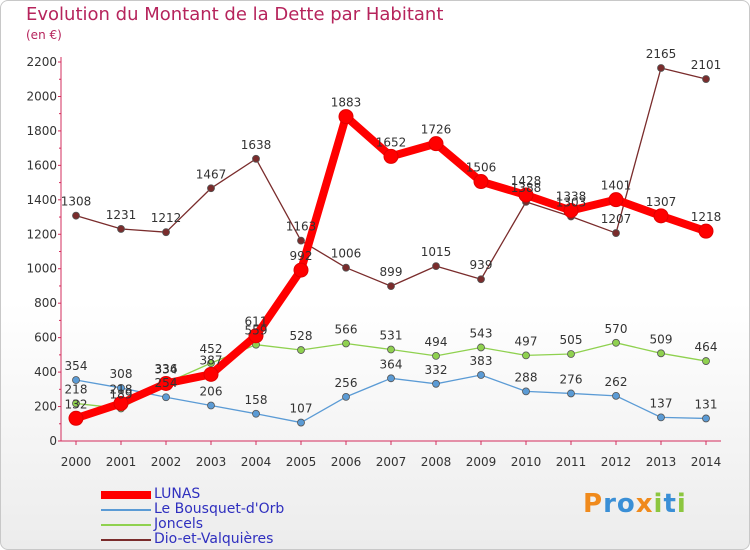 Image resolution: width=750 pixels, height=550 pixels. Describe the element at coordinates (256, 145) in the screenshot. I see `data-label: 1638` at that location.